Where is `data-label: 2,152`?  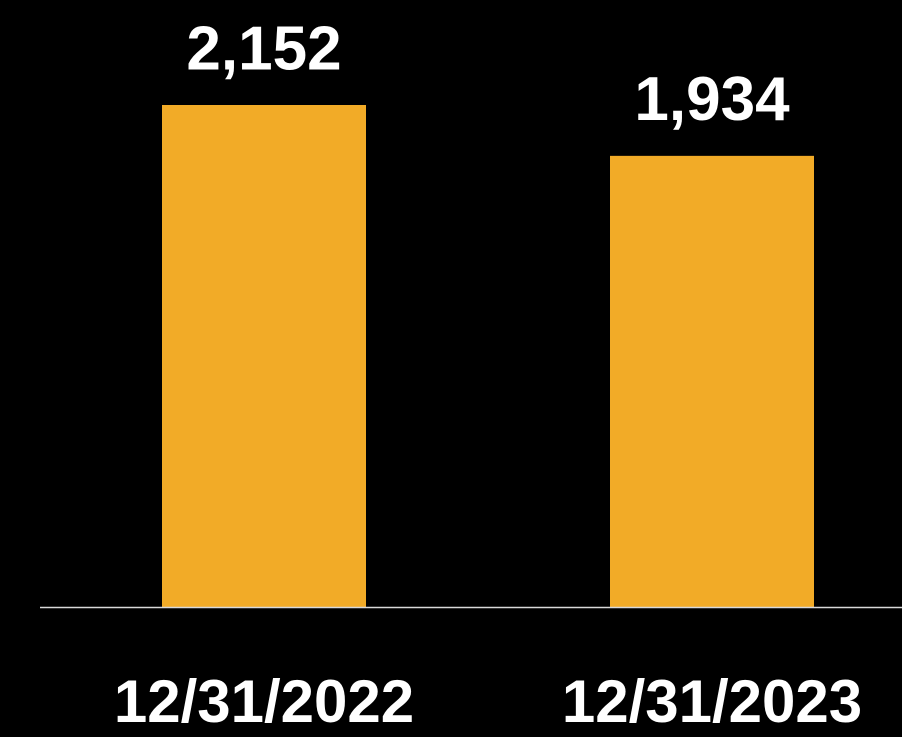 data-label: 2,152 is located at coordinates (263, 48).